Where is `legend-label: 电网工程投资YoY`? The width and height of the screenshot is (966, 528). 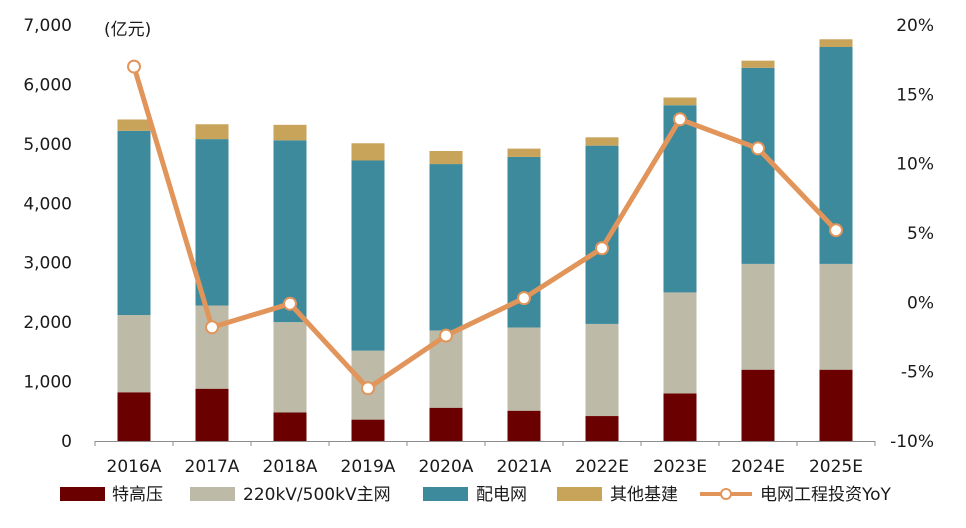
legend-label: 电网工程投资YoY is located at coordinates (826, 495).